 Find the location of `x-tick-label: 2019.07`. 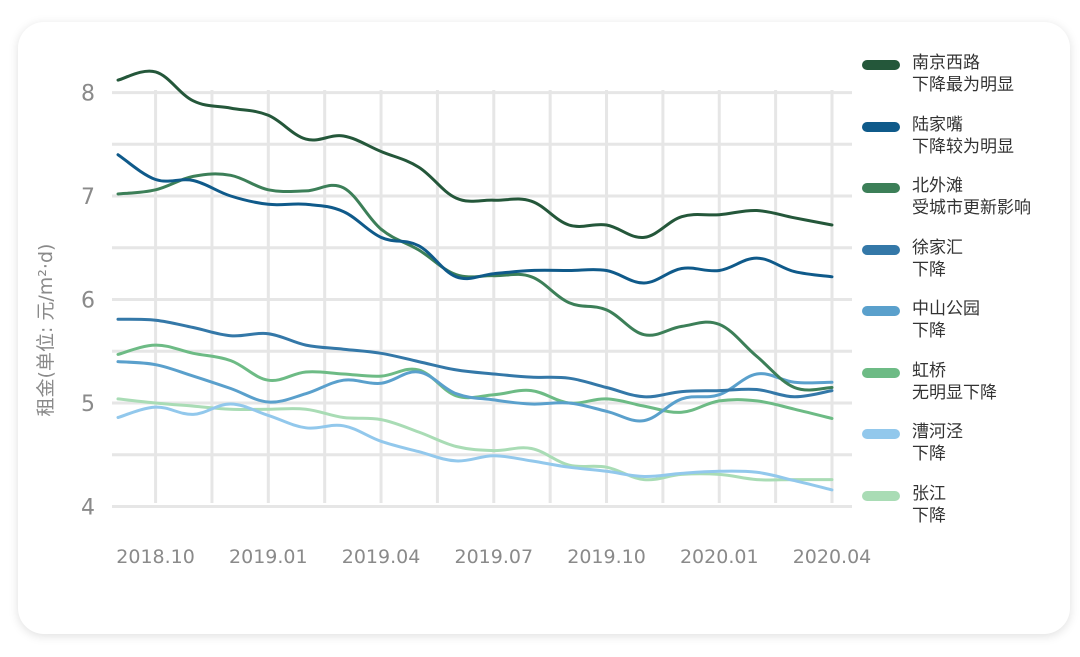

x-tick-label: 2019.07 is located at coordinates (494, 557).